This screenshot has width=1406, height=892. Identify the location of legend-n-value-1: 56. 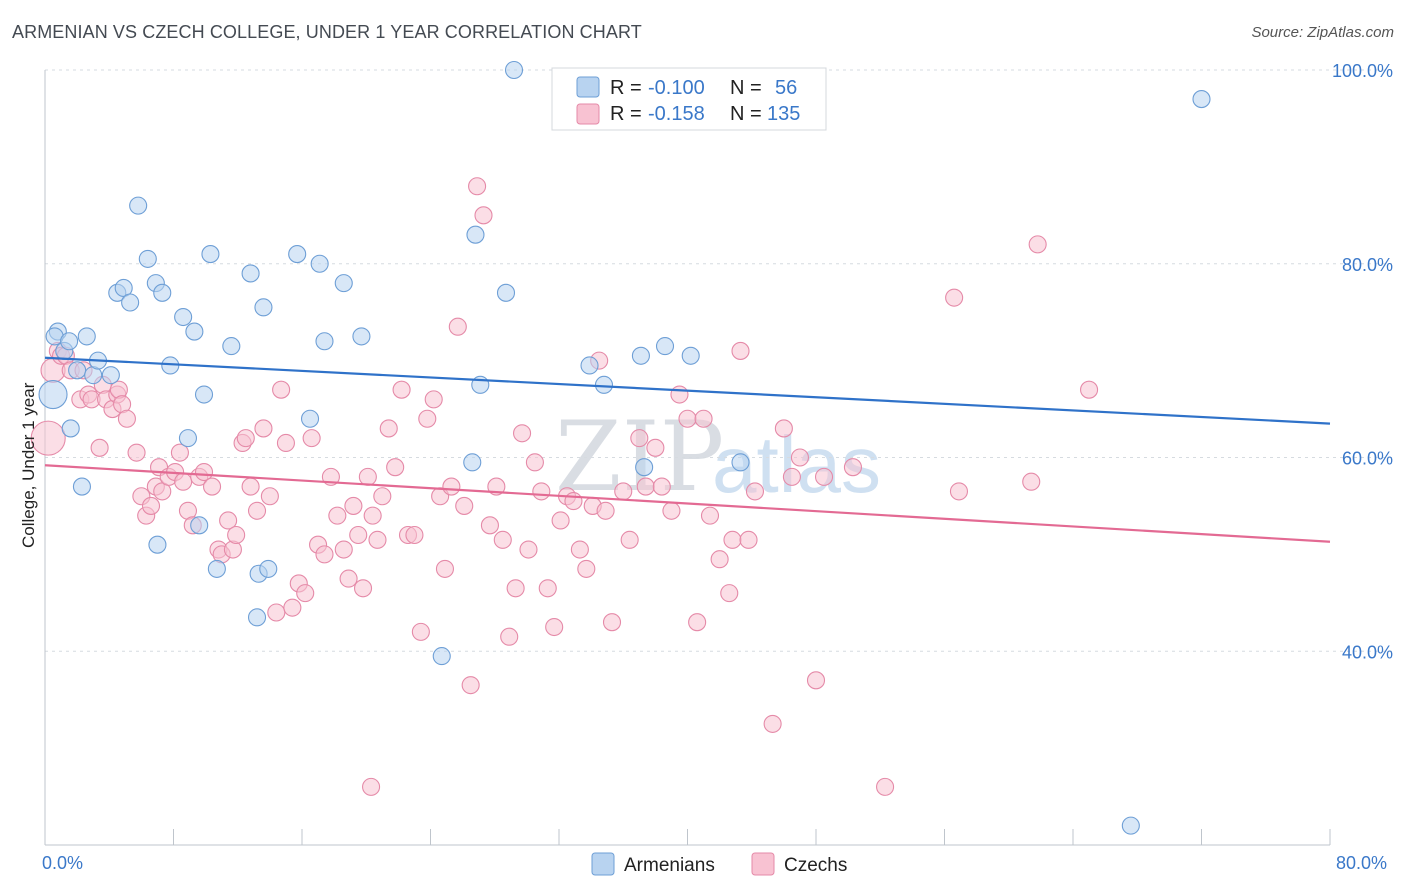
(786, 88).